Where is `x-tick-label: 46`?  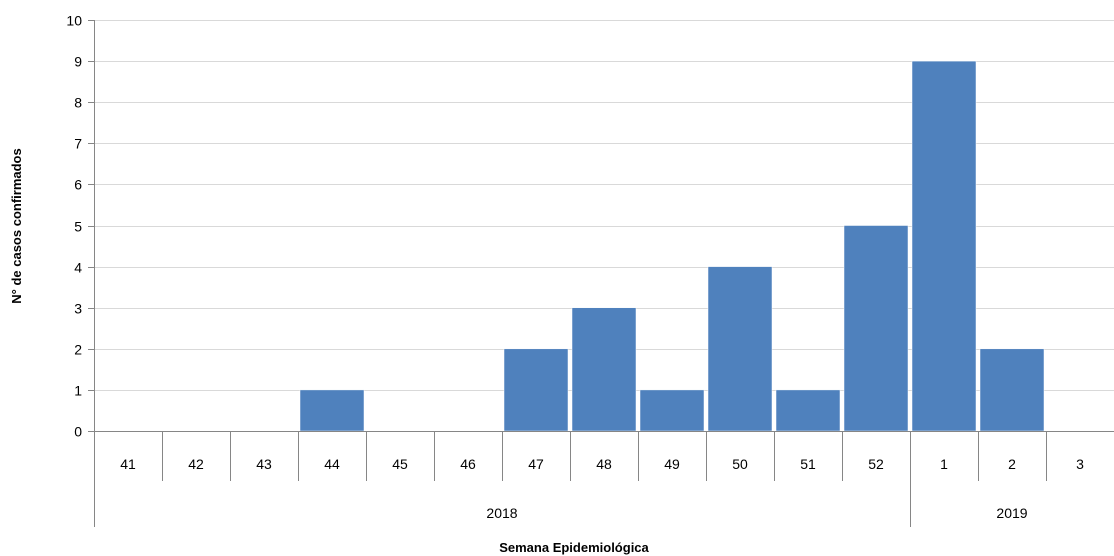 x-tick-label: 46 is located at coordinates (468, 464).